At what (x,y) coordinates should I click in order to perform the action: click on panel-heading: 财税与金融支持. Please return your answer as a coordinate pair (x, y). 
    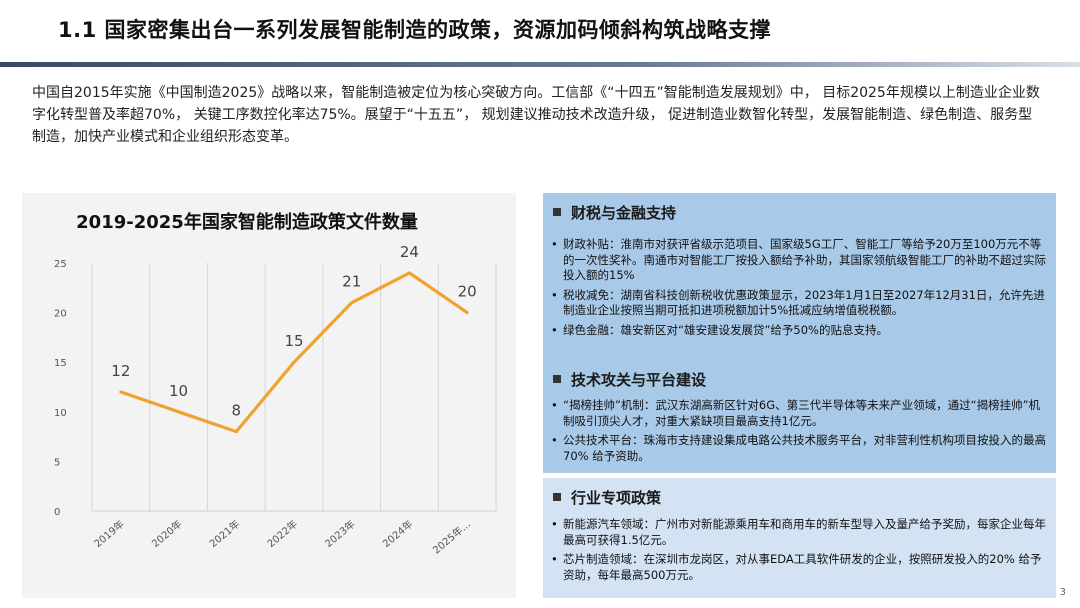
    Looking at the image, I should click on (614, 212).